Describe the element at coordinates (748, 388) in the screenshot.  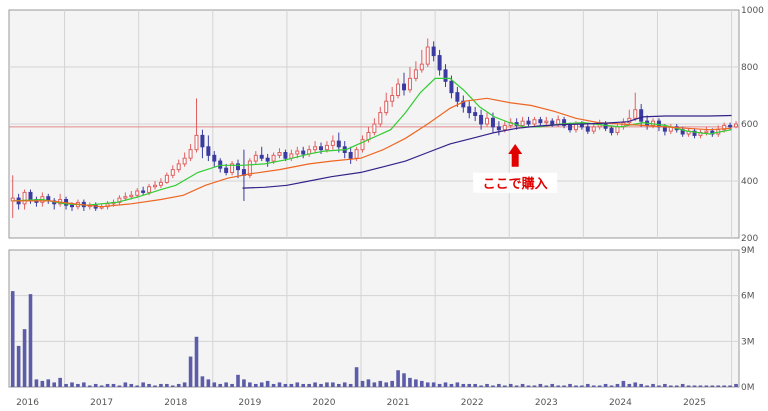
I see `volume-y-tick-label: 0M` at that location.